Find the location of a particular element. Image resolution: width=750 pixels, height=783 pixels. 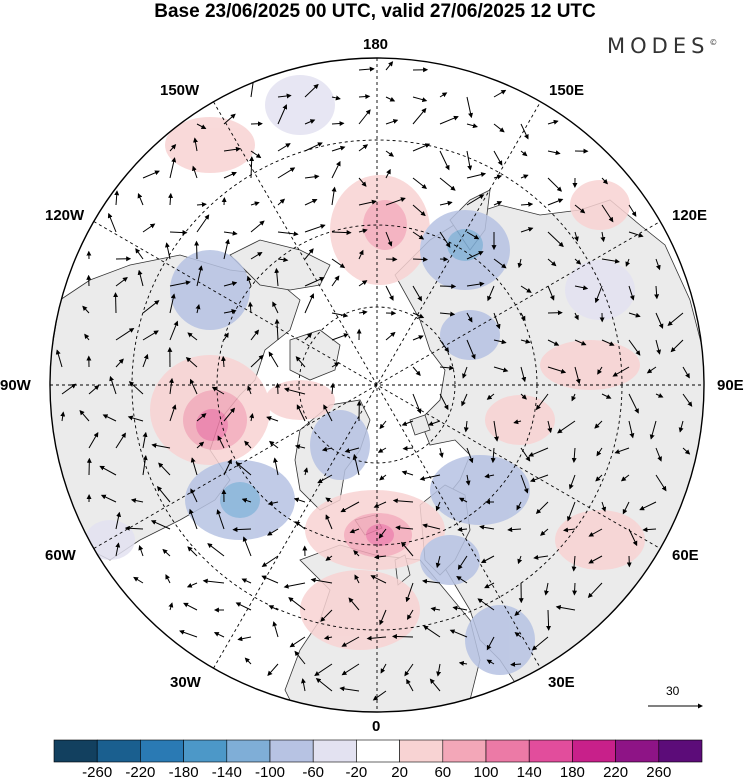

colorbar-tick-label: -220 is located at coordinates (140, 772).